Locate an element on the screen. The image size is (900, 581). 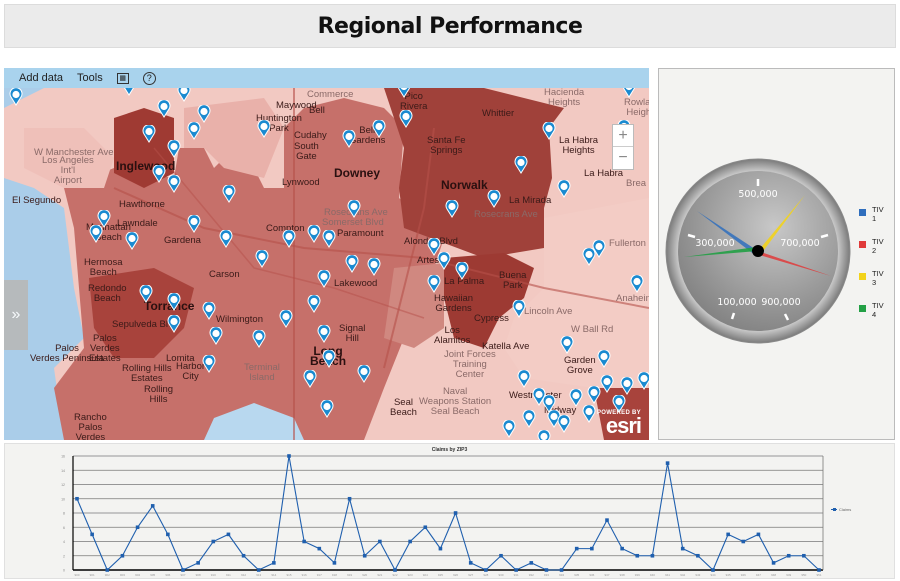
tools-button: Tools is located at coordinates (90, 78).